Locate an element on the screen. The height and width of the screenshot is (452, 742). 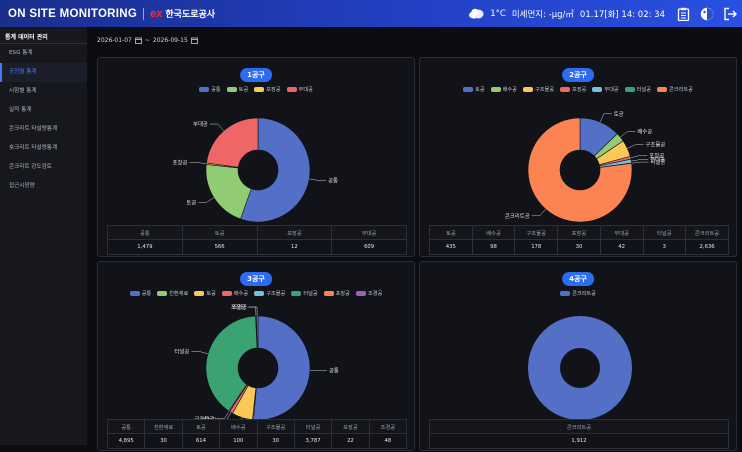
date-range-filter: 2026-01-07 ~ 2026-09-15 is located at coordinates (147, 40).